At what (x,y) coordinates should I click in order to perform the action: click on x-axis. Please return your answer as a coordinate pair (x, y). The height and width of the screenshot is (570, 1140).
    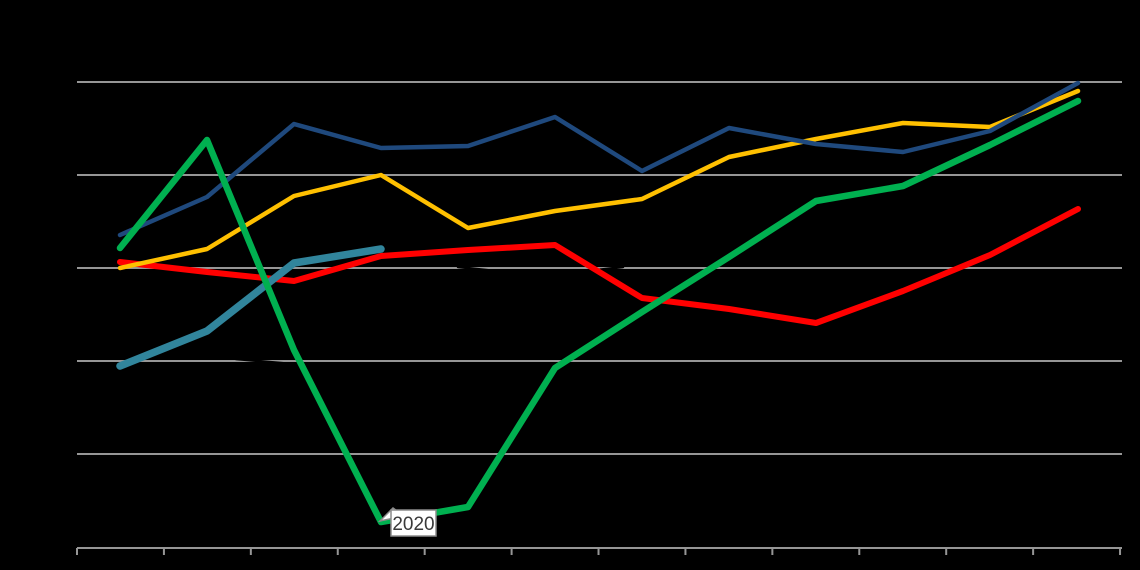
    Looking at the image, I should click on (599, 551).